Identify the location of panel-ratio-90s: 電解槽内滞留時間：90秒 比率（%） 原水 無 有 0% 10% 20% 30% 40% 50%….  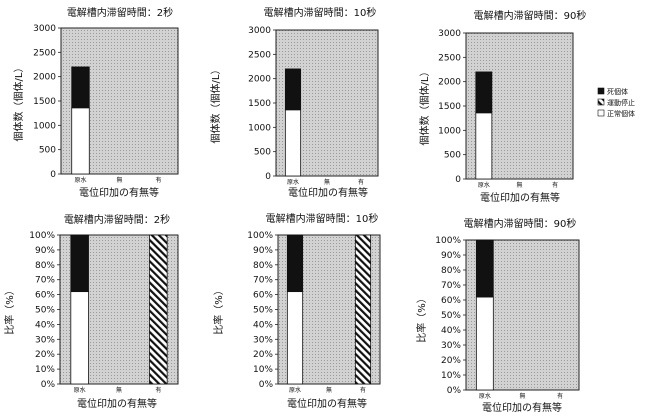
(497, 315).